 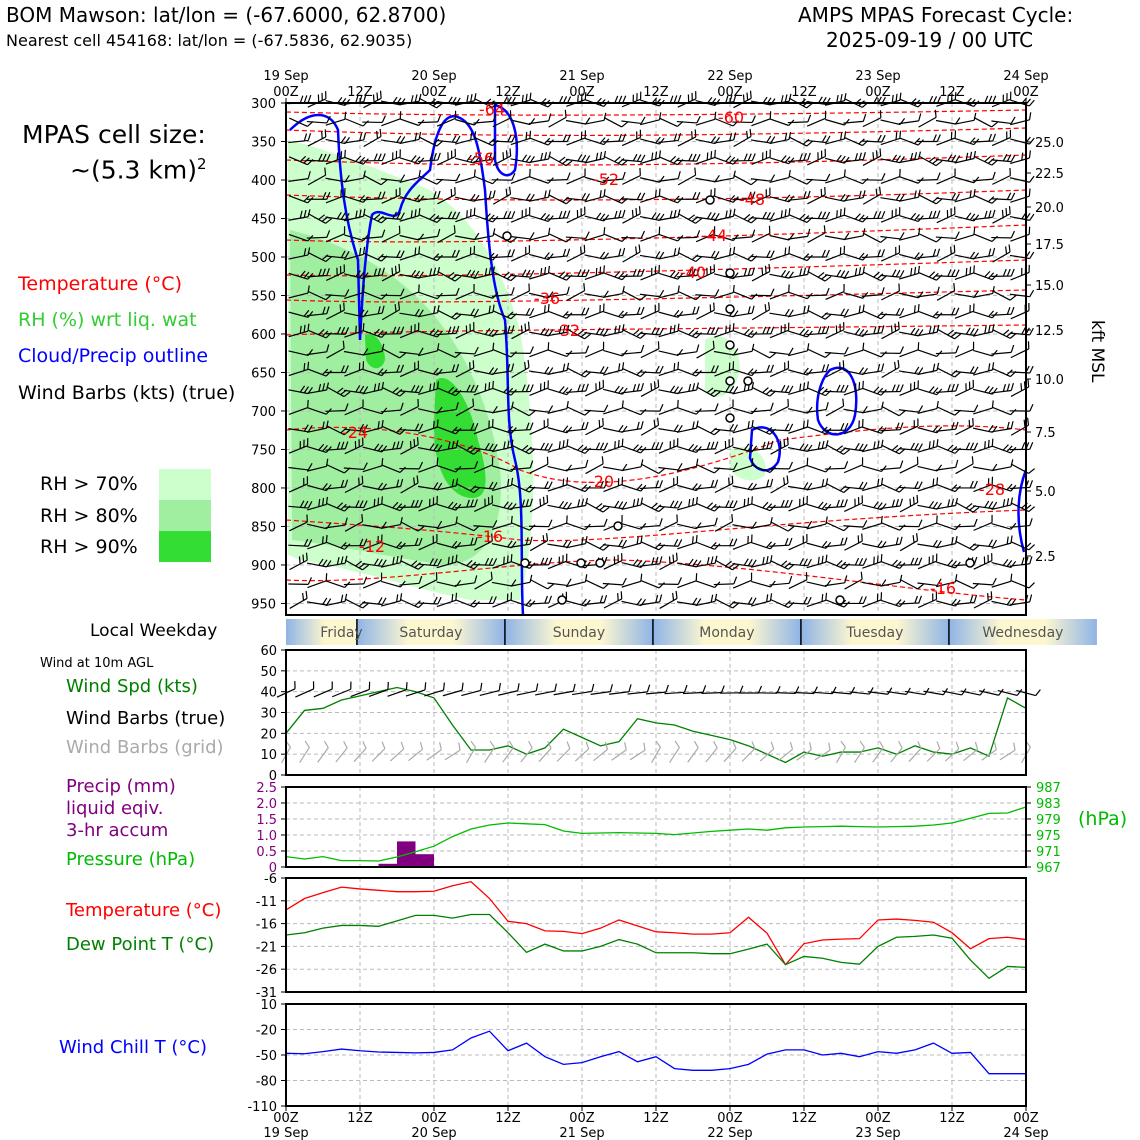 What do you see at coordinates (579, 633) in the screenshot?
I see `weekday-name: Sunday` at bounding box center [579, 633].